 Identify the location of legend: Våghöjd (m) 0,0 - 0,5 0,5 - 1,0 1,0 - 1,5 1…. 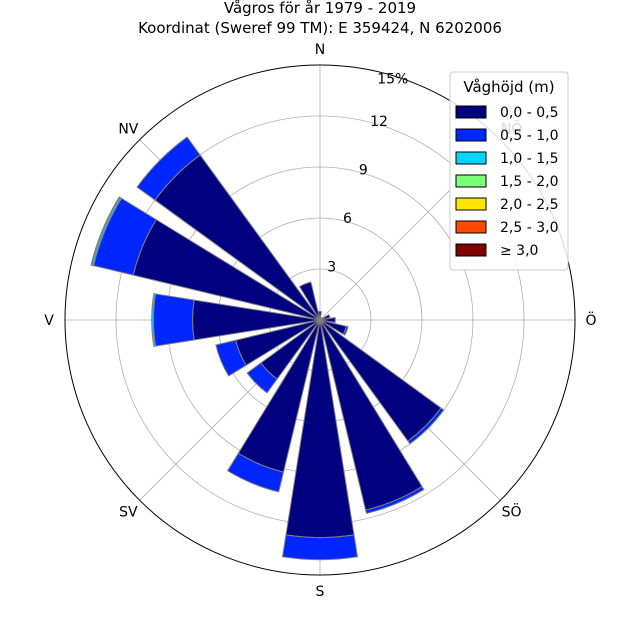
(509, 171).